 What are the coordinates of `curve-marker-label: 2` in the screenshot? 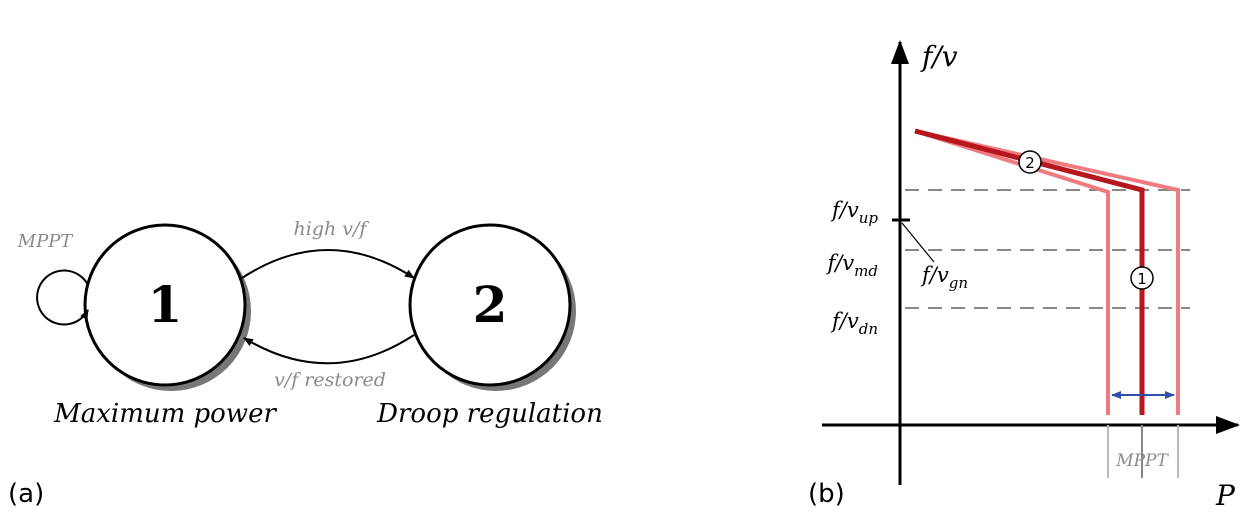 It's located at (1030, 163).